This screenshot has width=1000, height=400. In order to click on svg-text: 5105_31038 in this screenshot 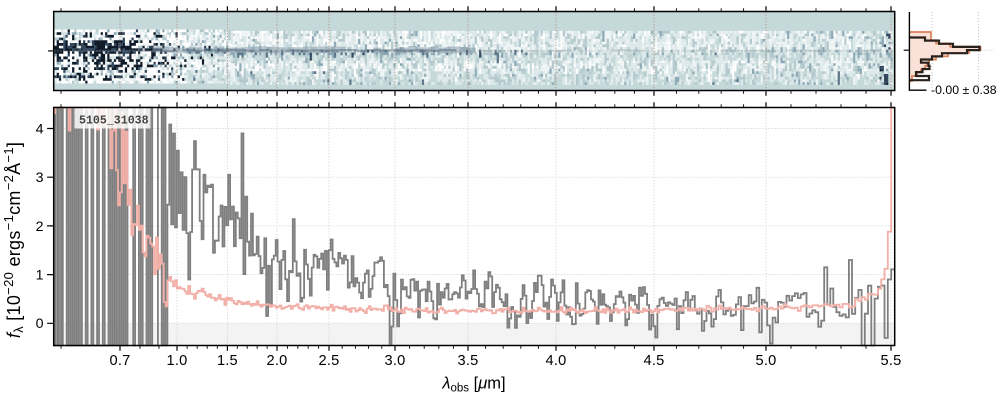, I will do `click(114, 120)`.